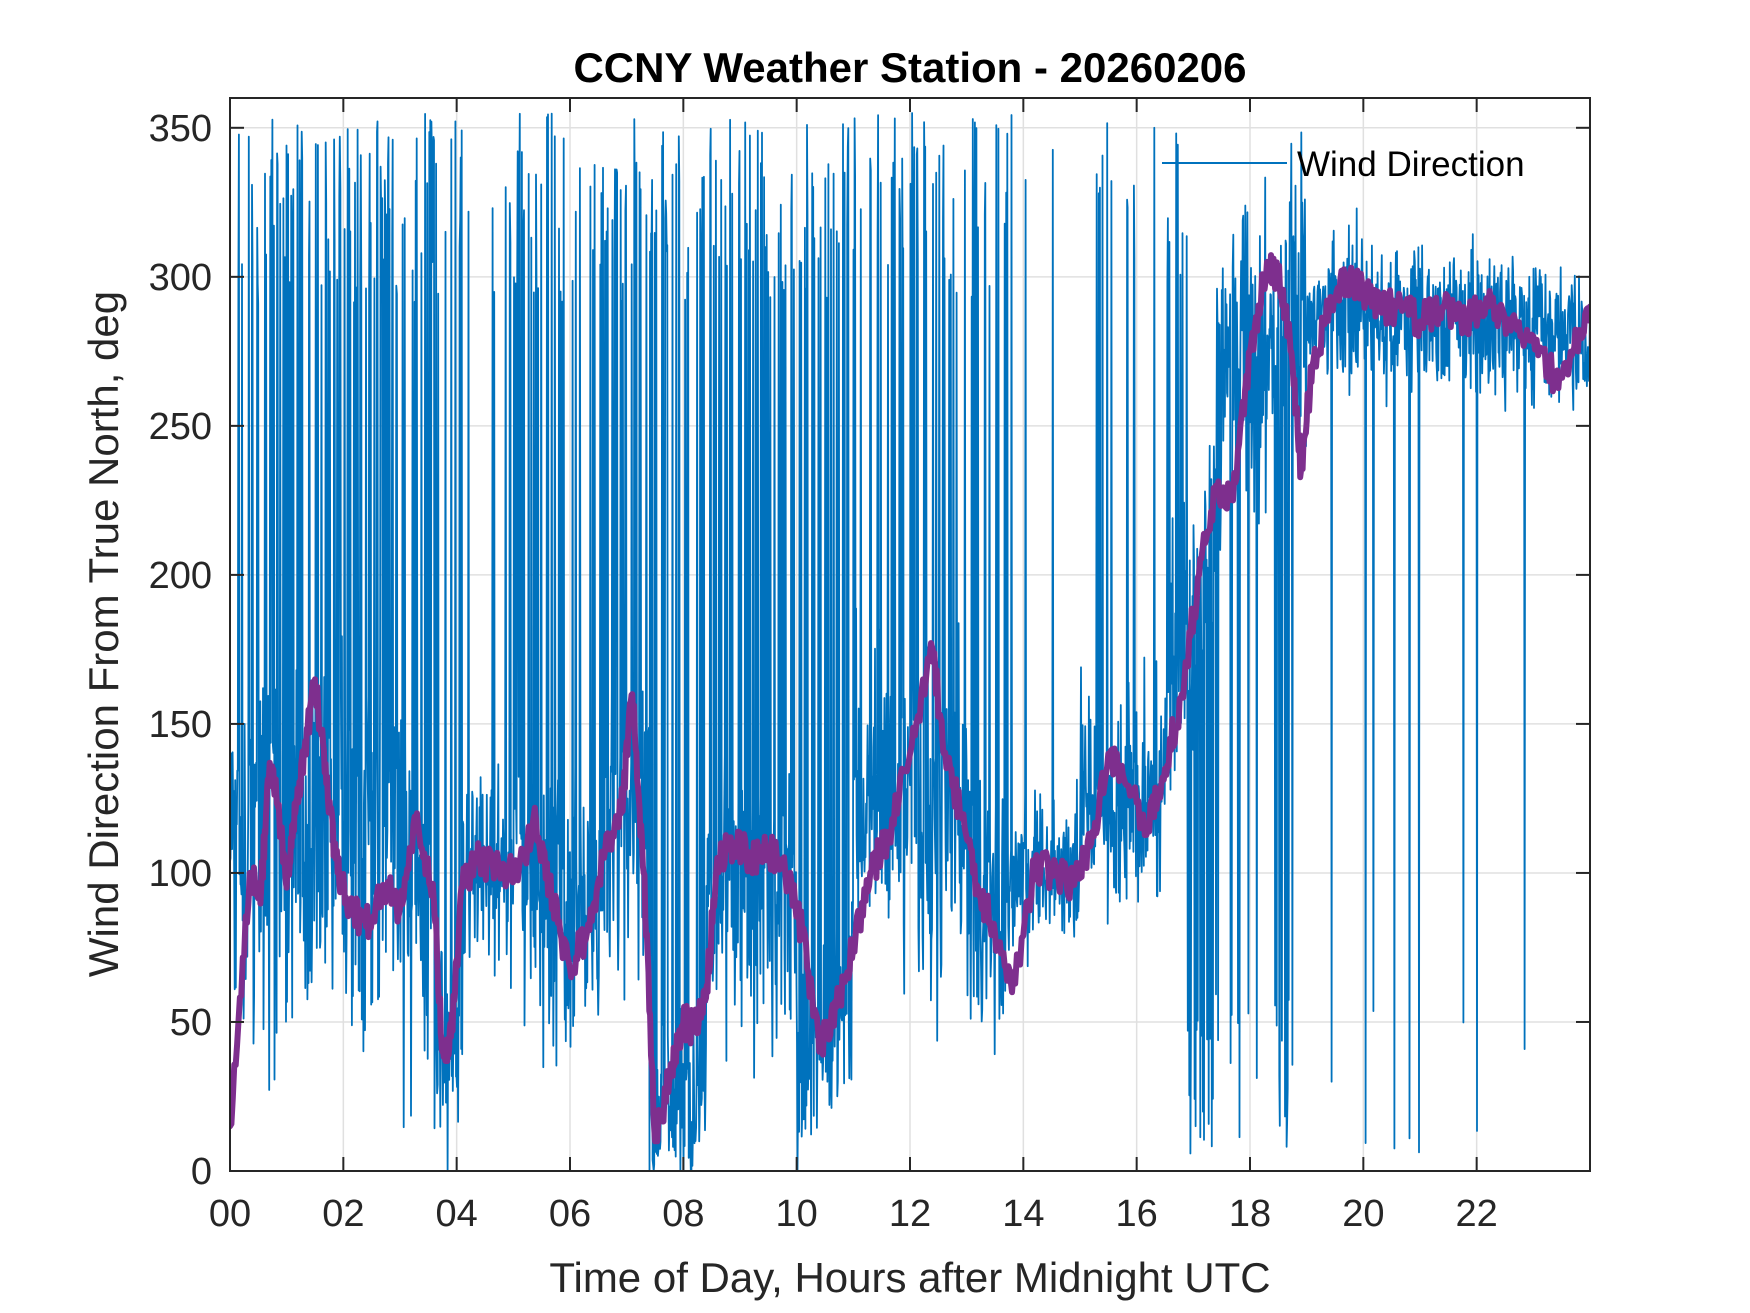  What do you see at coordinates (797, 1214) in the screenshot?
I see `x-tick-label: 10` at bounding box center [797, 1214].